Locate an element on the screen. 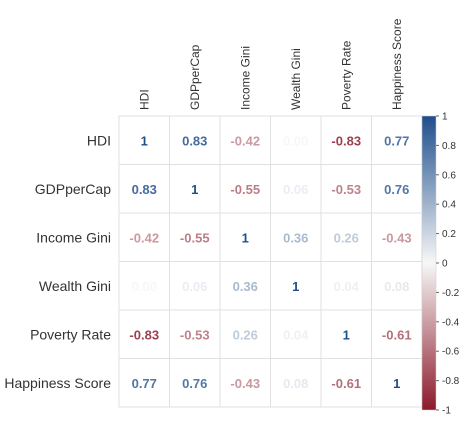 The height and width of the screenshot is (423, 474). colorbar-tick-label: 1 is located at coordinates (445, 117).